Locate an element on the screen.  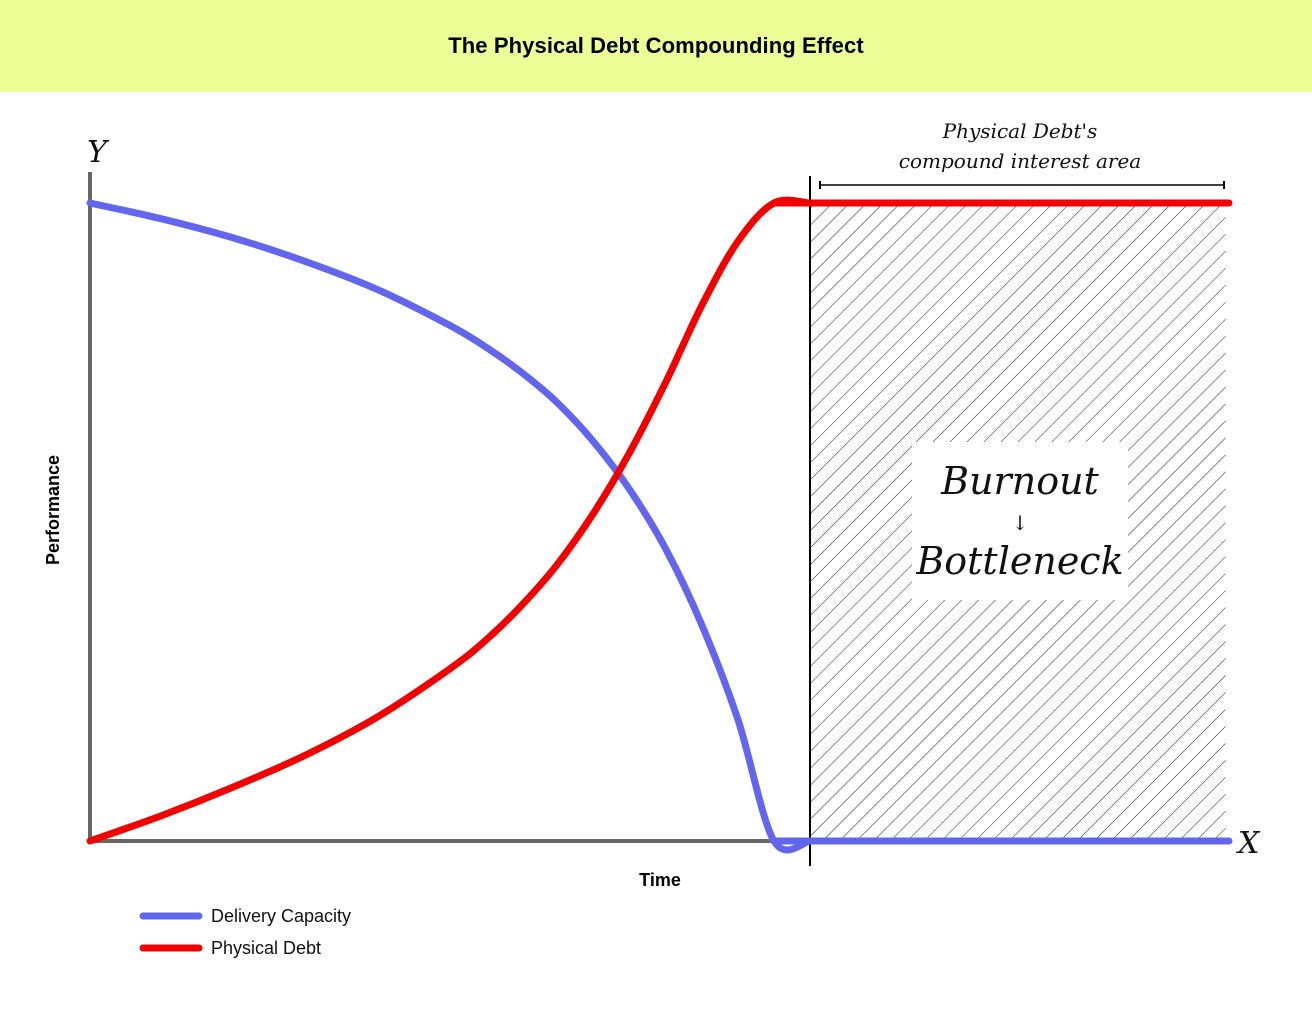
legend-label: Physical Debt is located at coordinates (266, 948).